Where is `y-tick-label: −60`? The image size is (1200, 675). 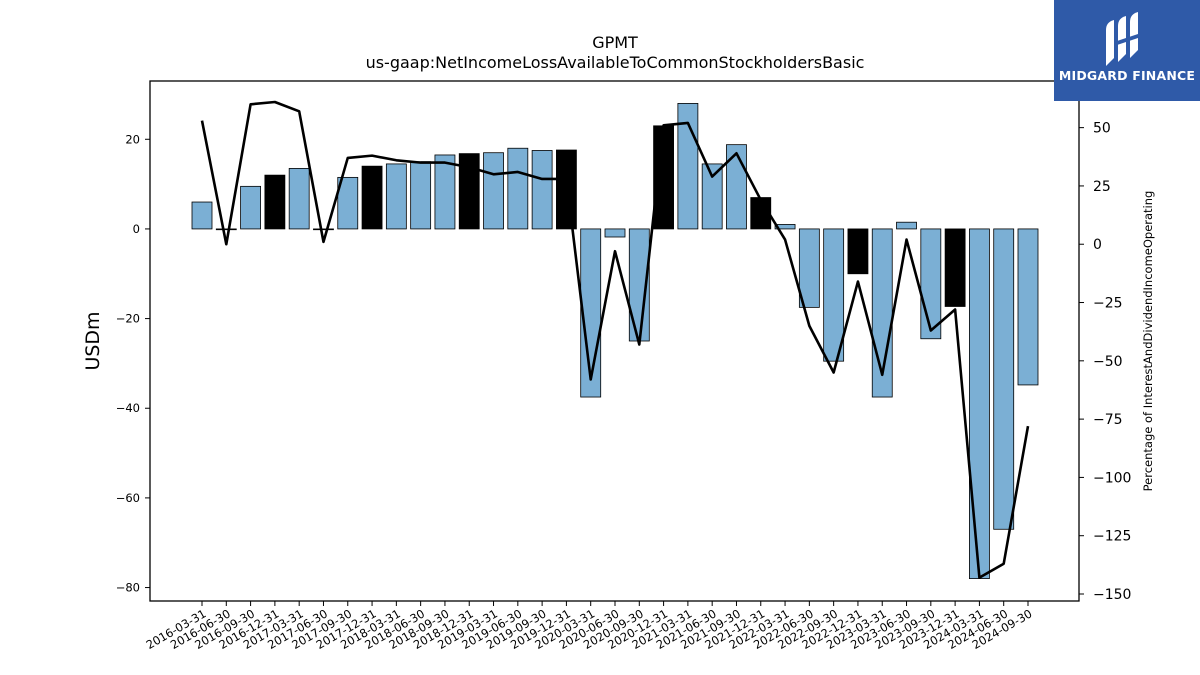
y-tick-label: −60 is located at coordinates (128, 498).